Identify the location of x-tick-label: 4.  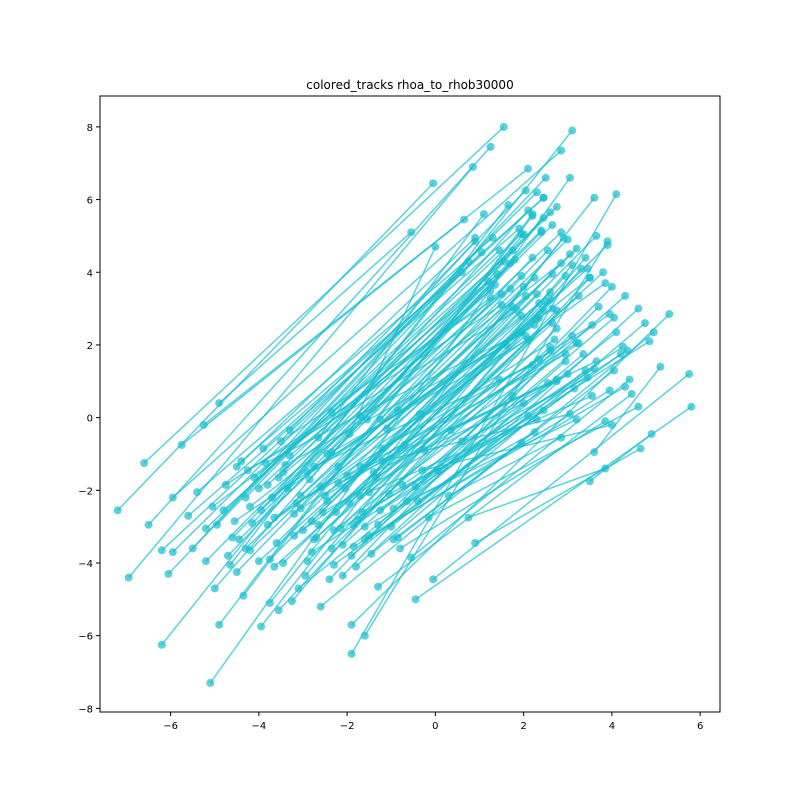
(612, 726).